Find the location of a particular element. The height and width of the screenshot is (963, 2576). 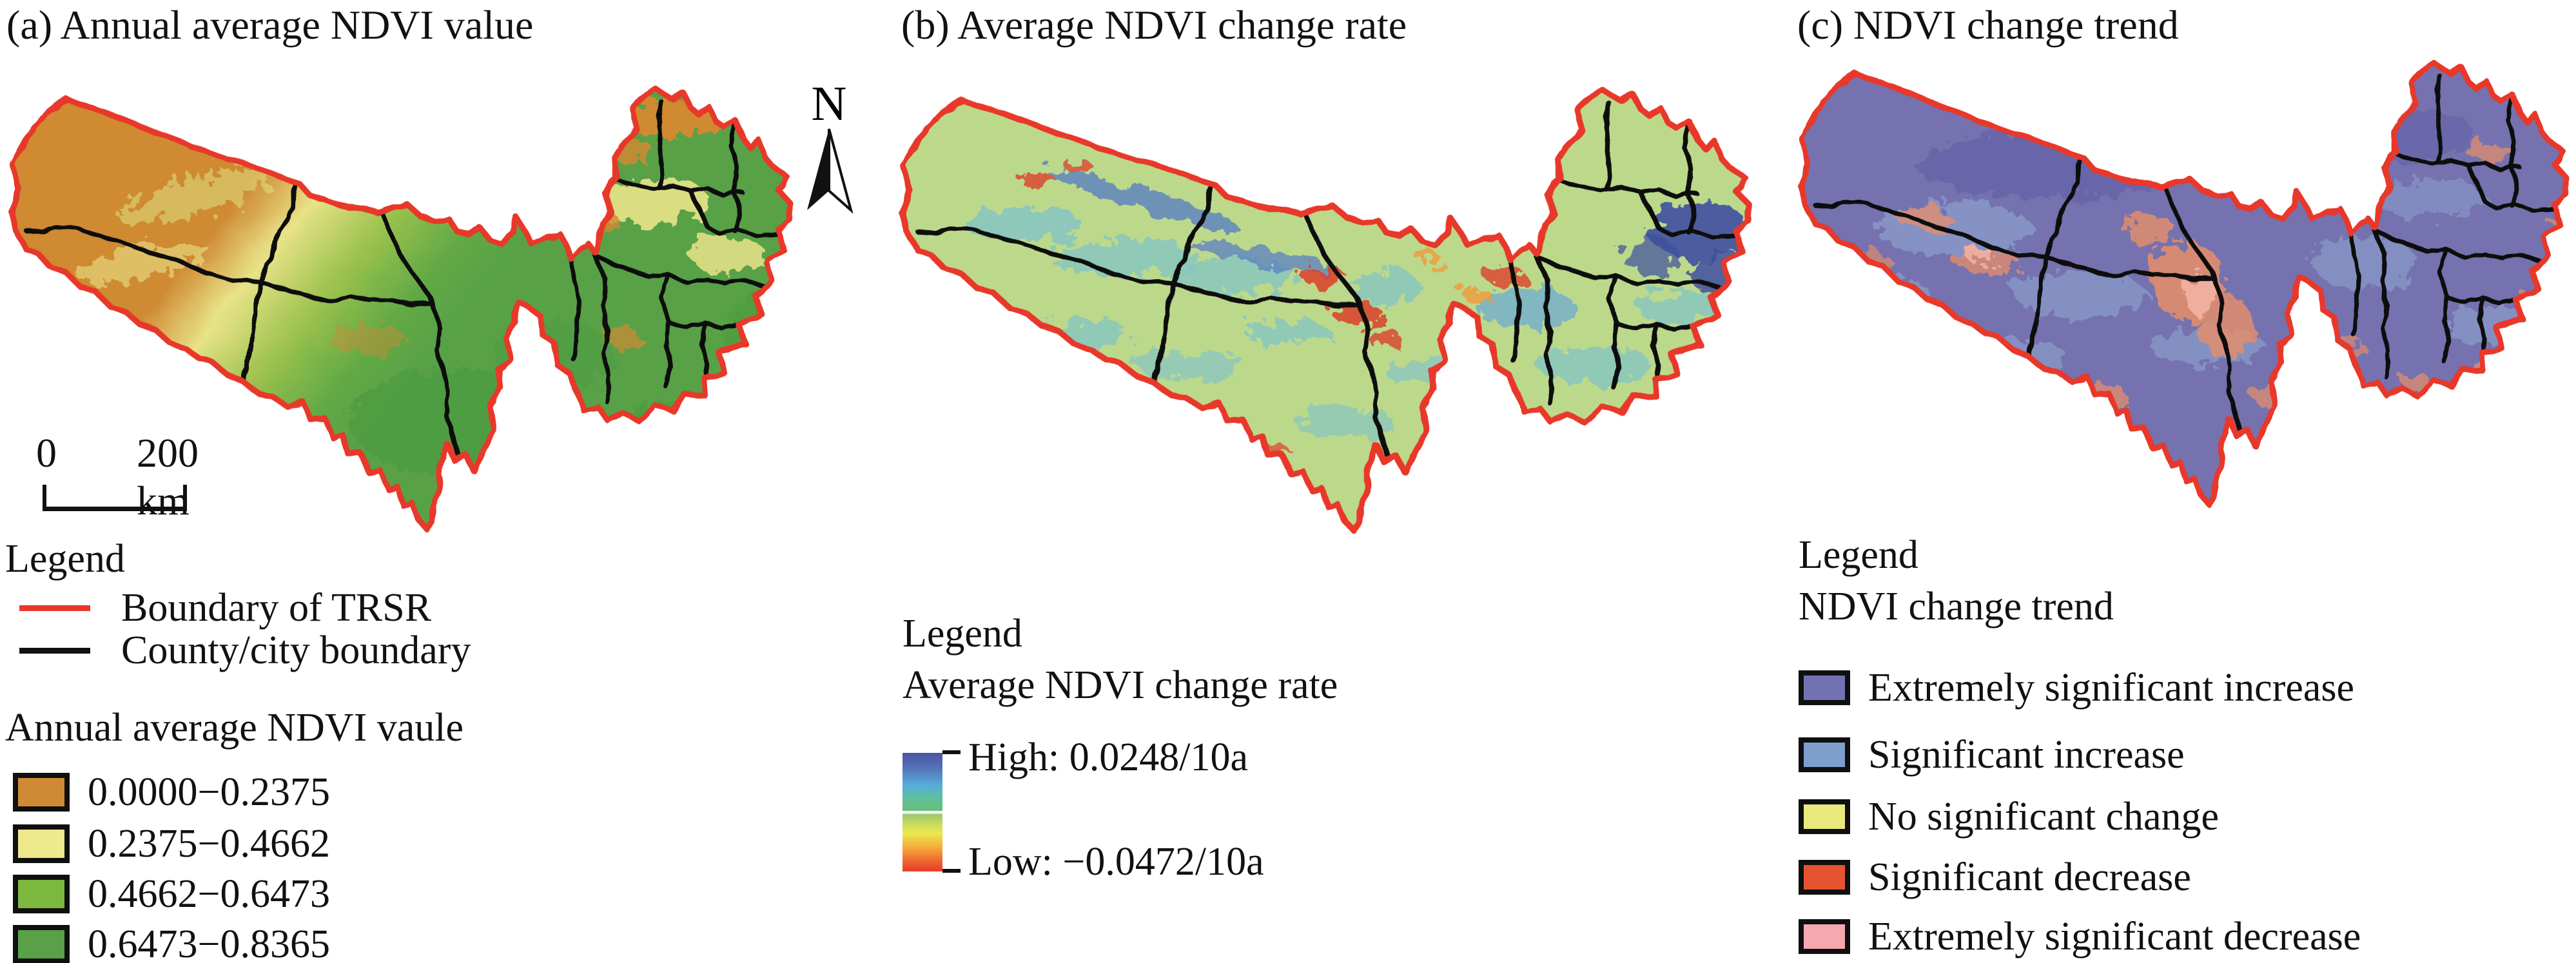

scale-bar-zero: 0 is located at coordinates (47, 453).